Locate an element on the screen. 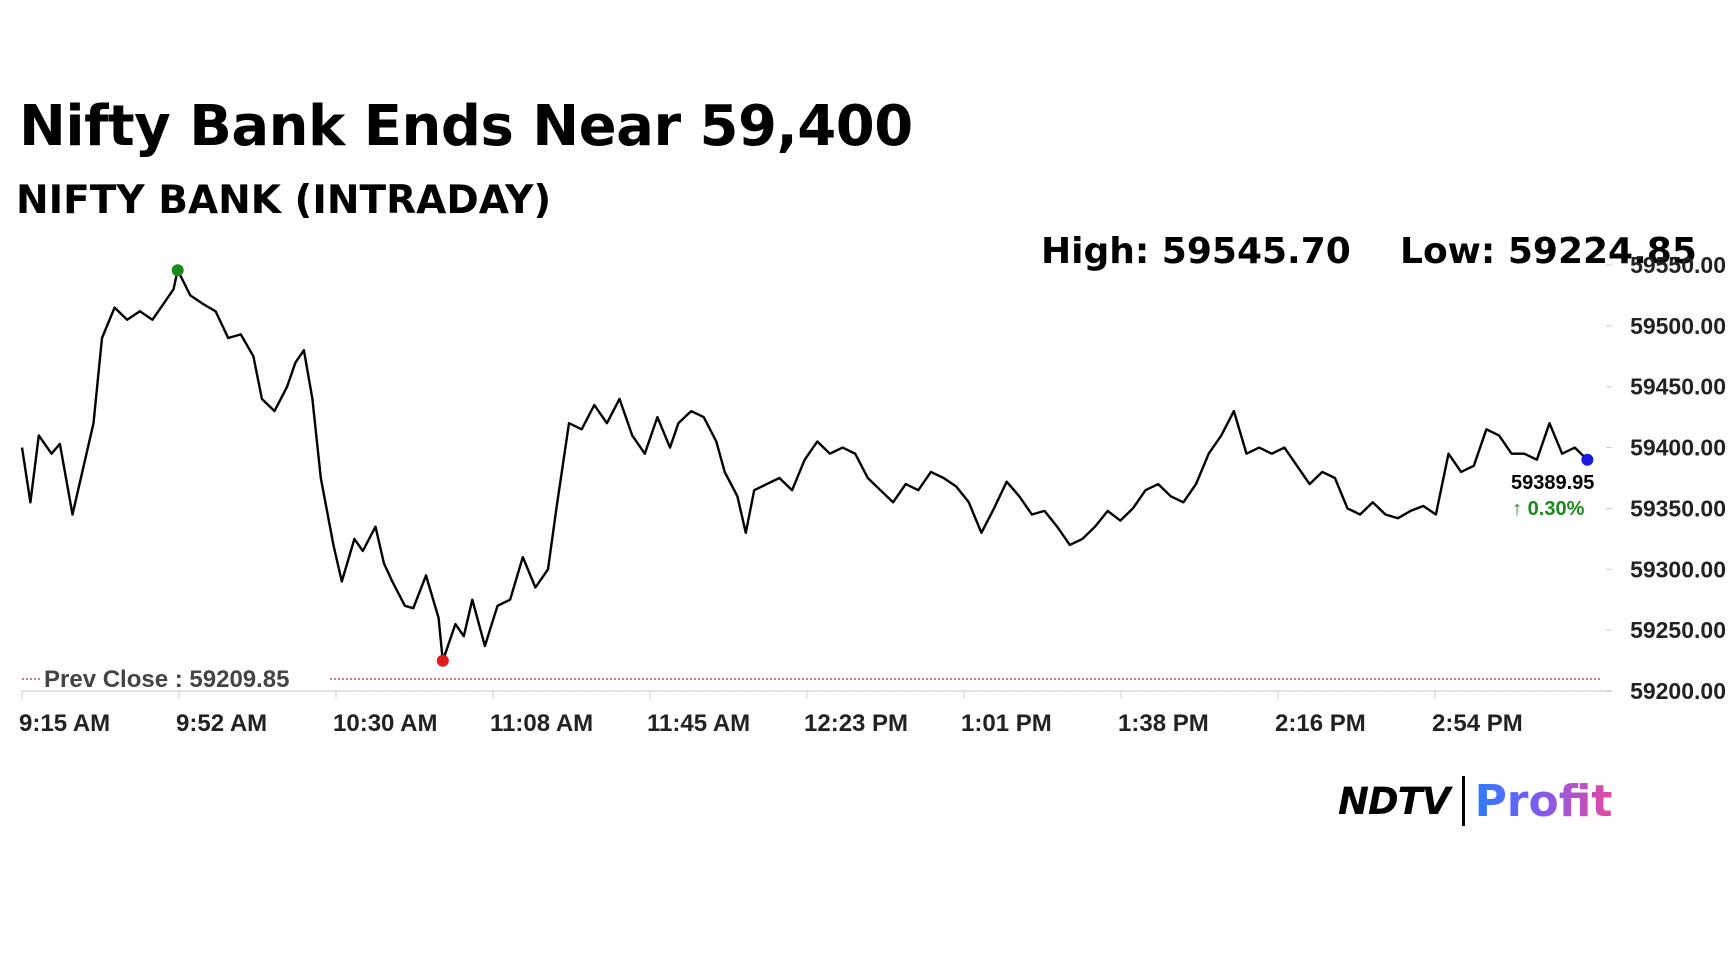  low-stat: Low: 59224.85 is located at coordinates (1548, 251).